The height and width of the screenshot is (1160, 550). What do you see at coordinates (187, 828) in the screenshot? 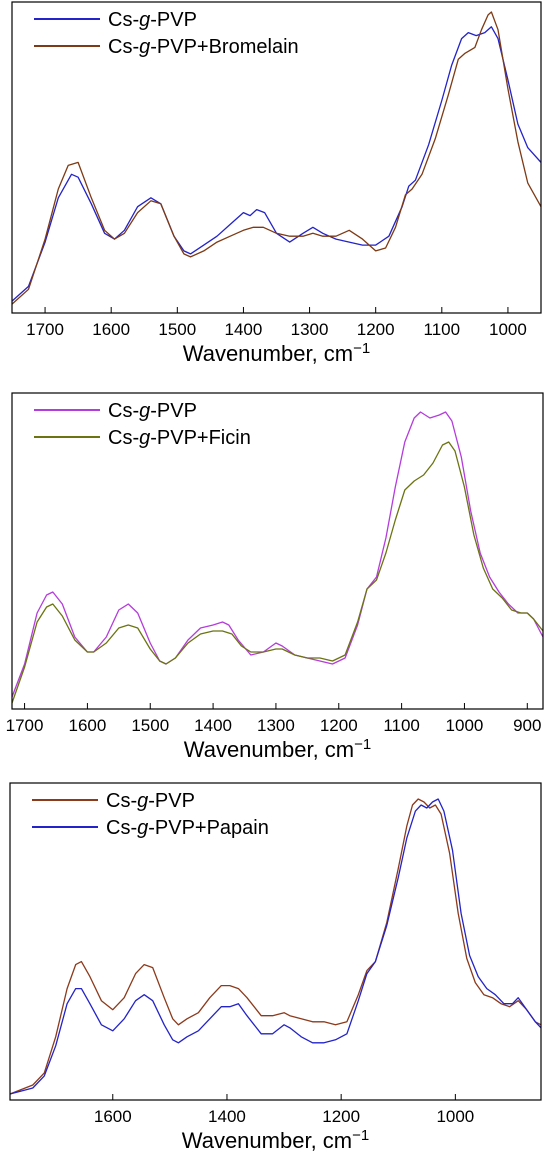
I see `legend-entry: Cs-g-PVP+Papain` at bounding box center [187, 828].